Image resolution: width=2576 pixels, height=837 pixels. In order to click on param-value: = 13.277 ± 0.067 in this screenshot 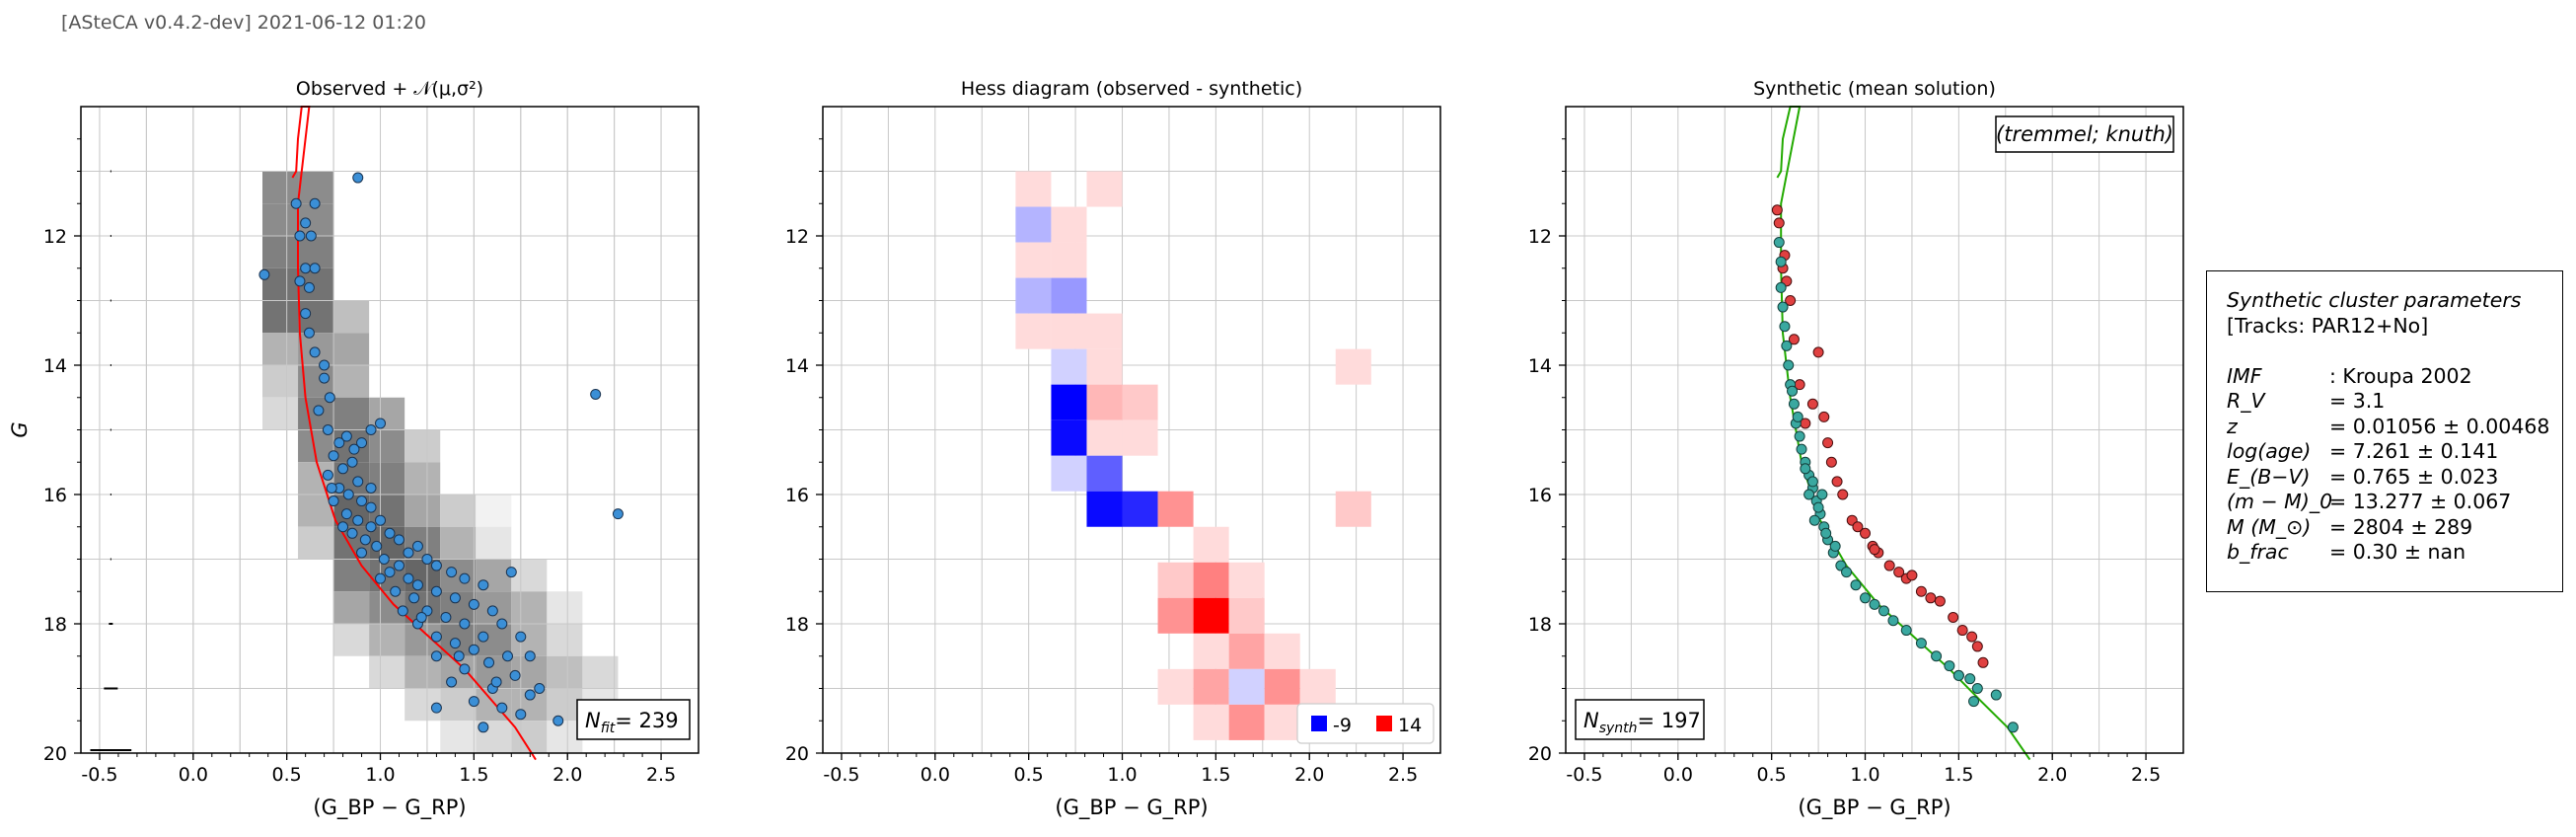, I will do `click(2420, 502)`.